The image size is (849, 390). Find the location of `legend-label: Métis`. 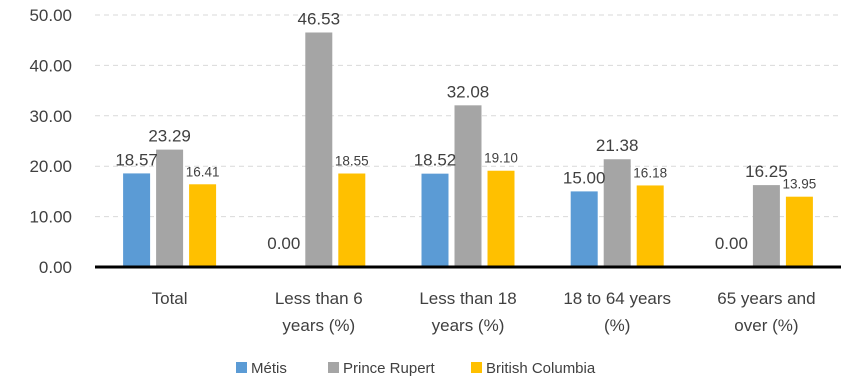

legend-label: Métis is located at coordinates (269, 368).